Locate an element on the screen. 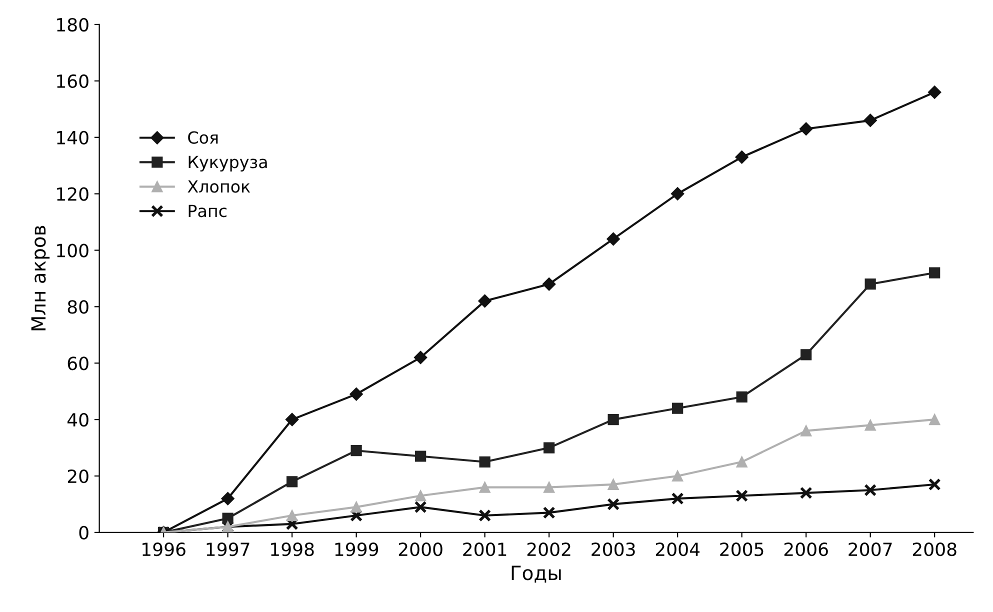 This screenshot has height=612, width=993. x-tick-label: 1998 is located at coordinates (292, 549).